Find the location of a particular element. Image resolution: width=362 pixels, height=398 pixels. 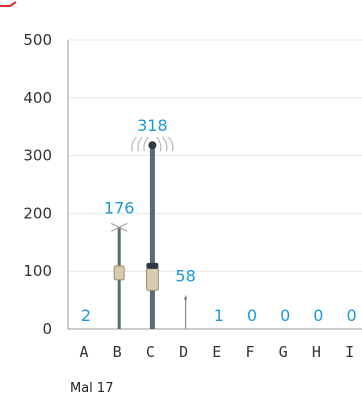

x-tick-label: E is located at coordinates (216, 352).